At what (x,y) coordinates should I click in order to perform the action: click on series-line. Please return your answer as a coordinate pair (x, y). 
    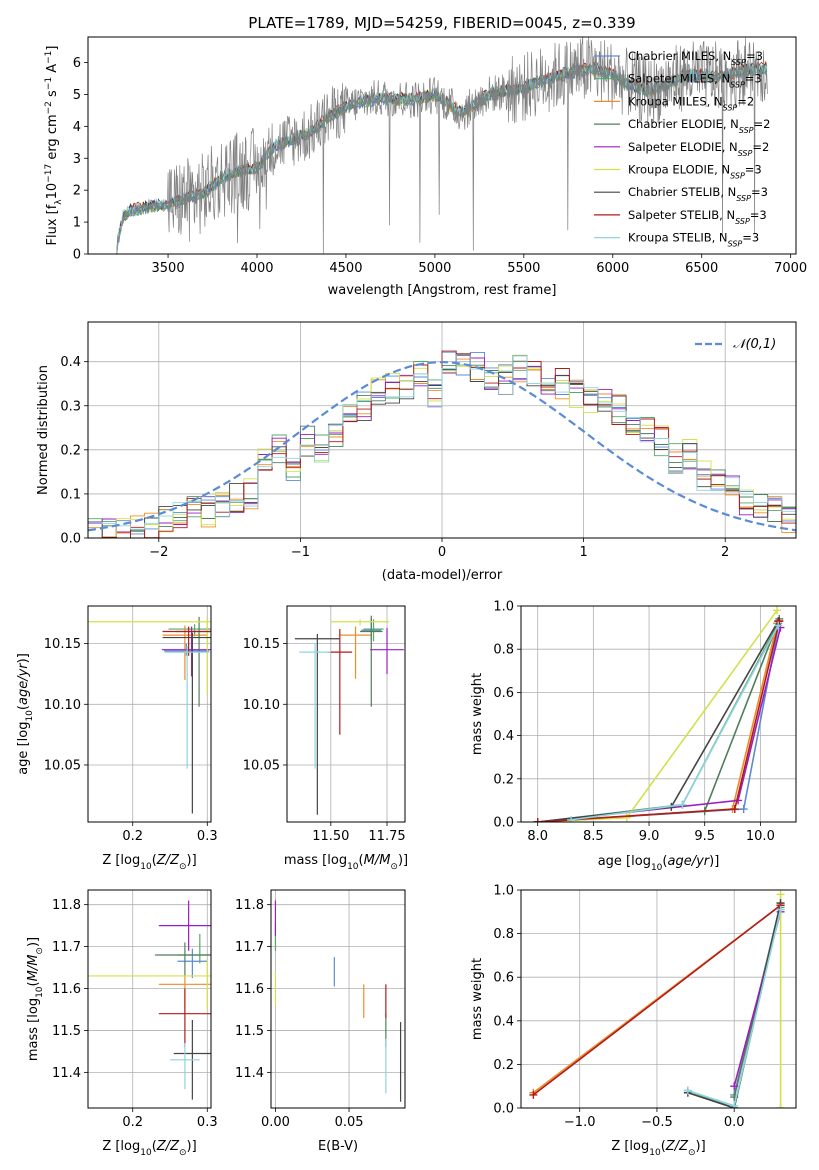
    Looking at the image, I should click on (657, 1000).